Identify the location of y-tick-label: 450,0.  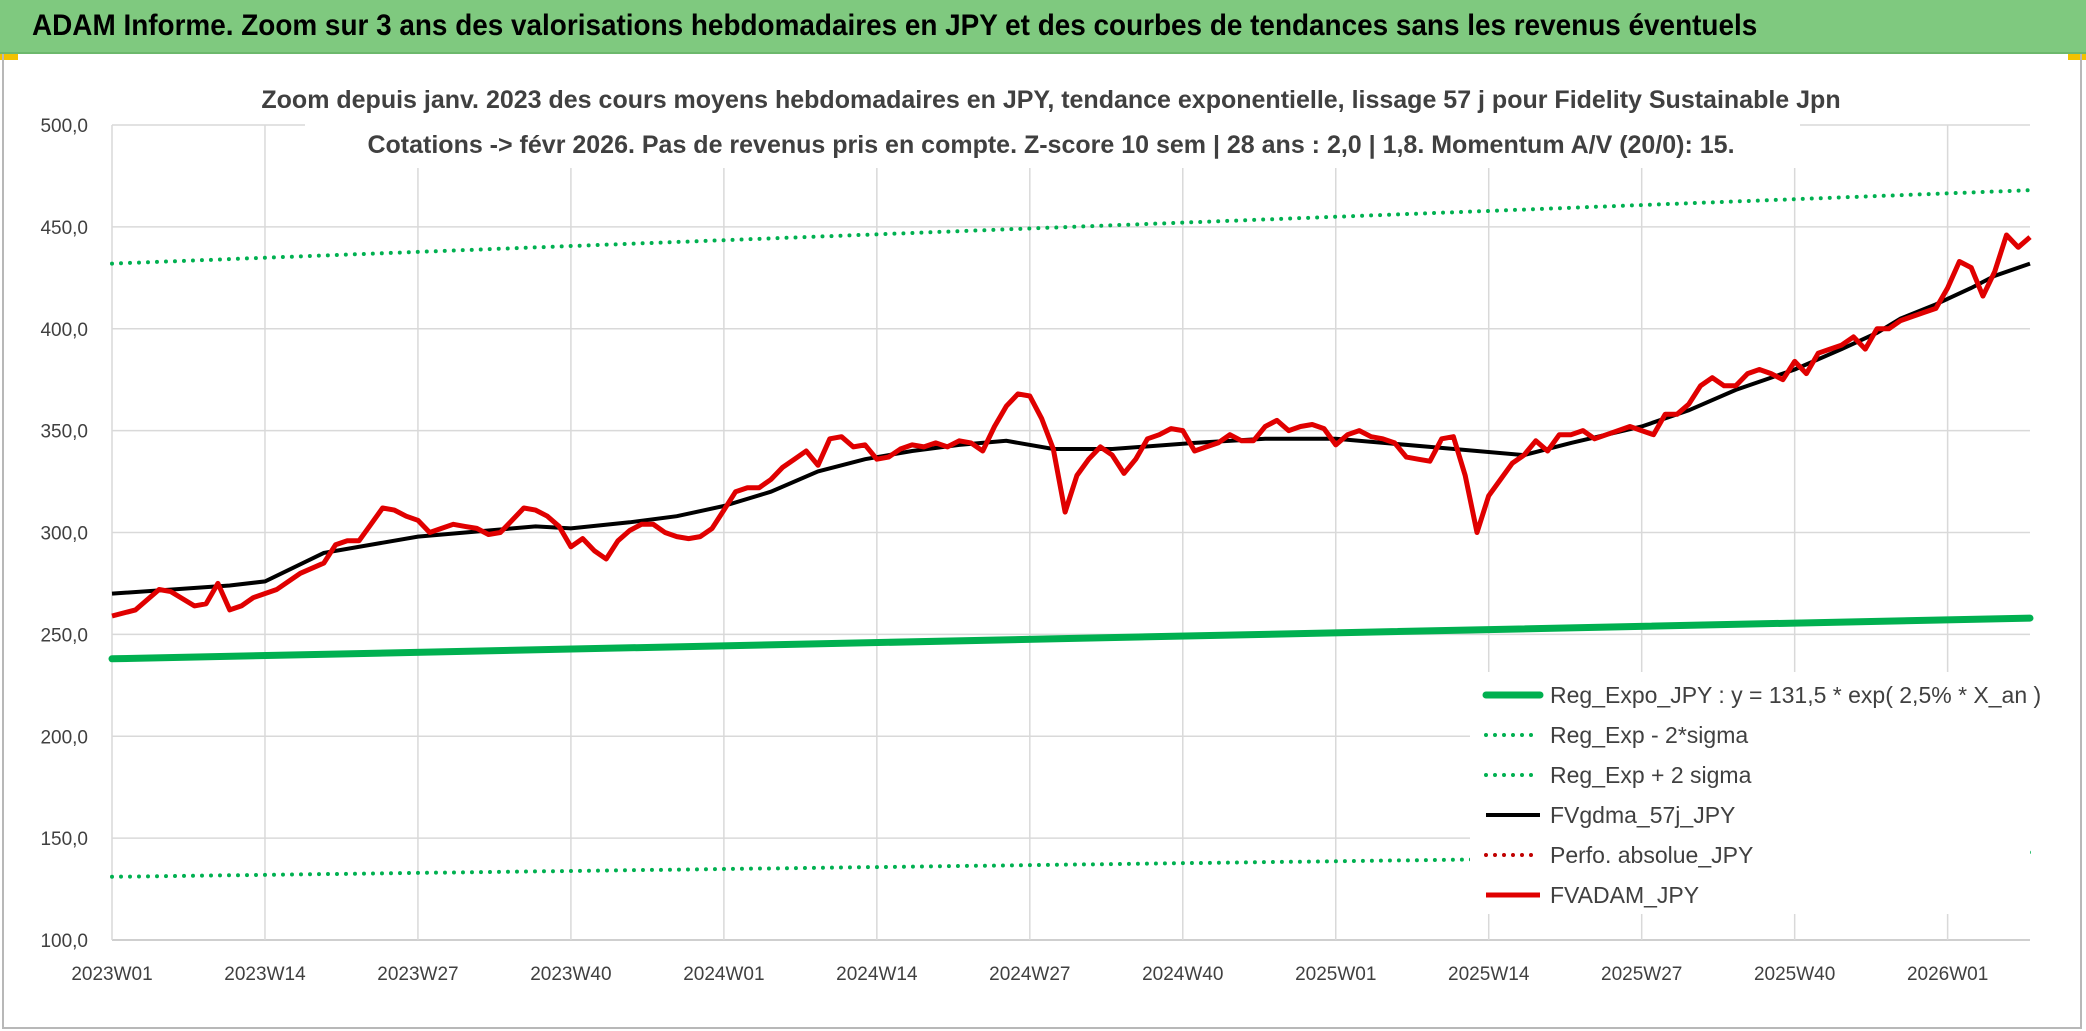
(64, 228).